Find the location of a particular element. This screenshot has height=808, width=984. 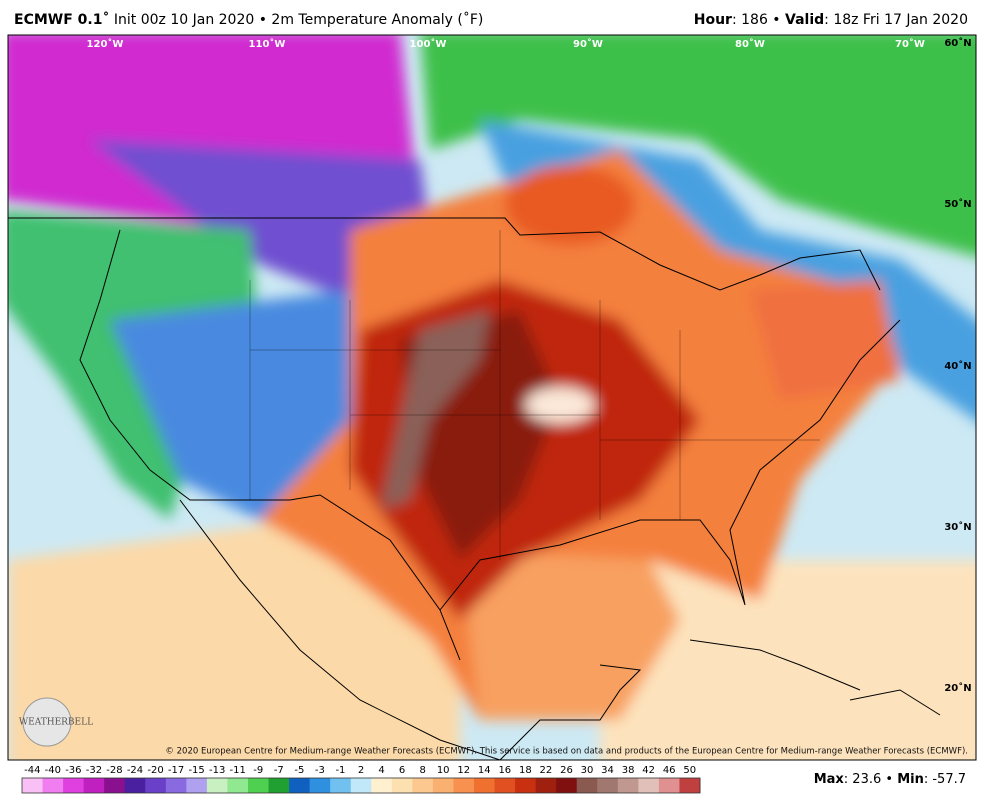

longitude-label: 90˚W is located at coordinates (588, 44).